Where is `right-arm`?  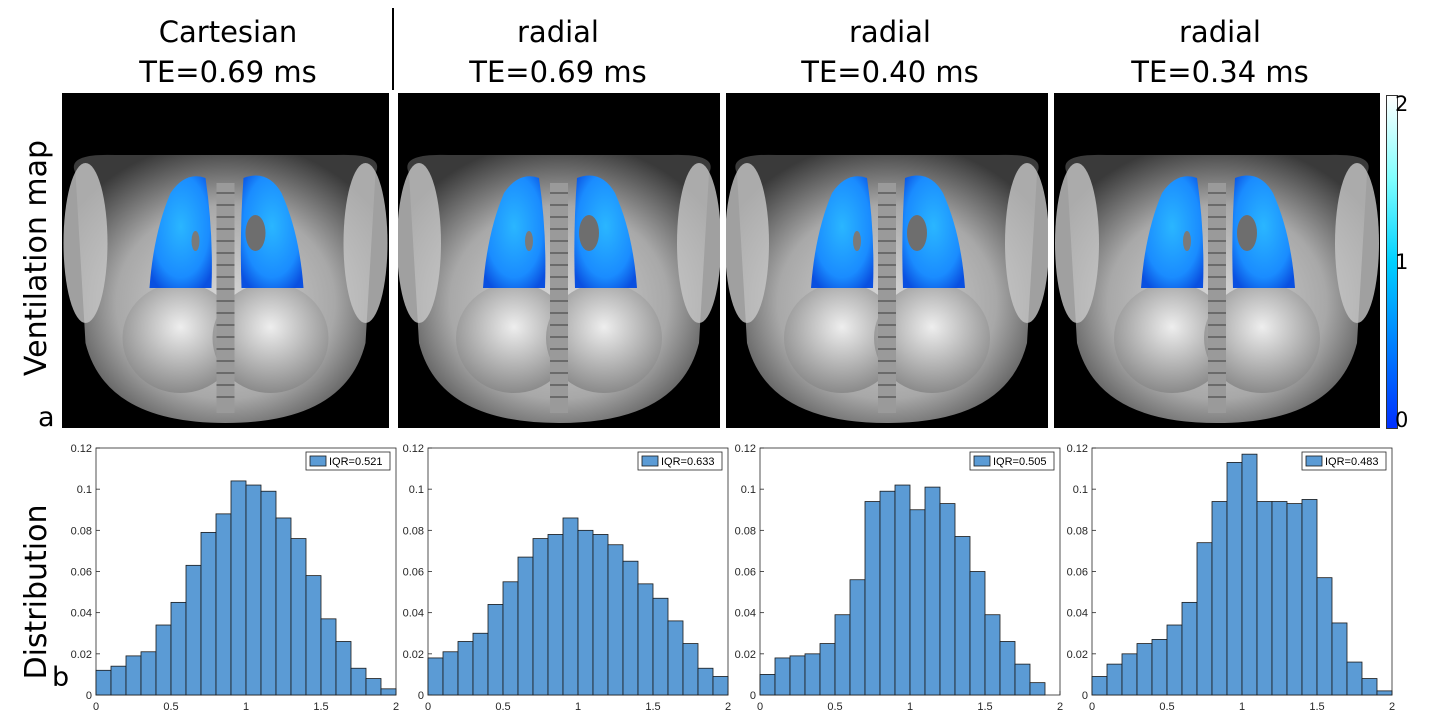
right-arm is located at coordinates (365, 243).